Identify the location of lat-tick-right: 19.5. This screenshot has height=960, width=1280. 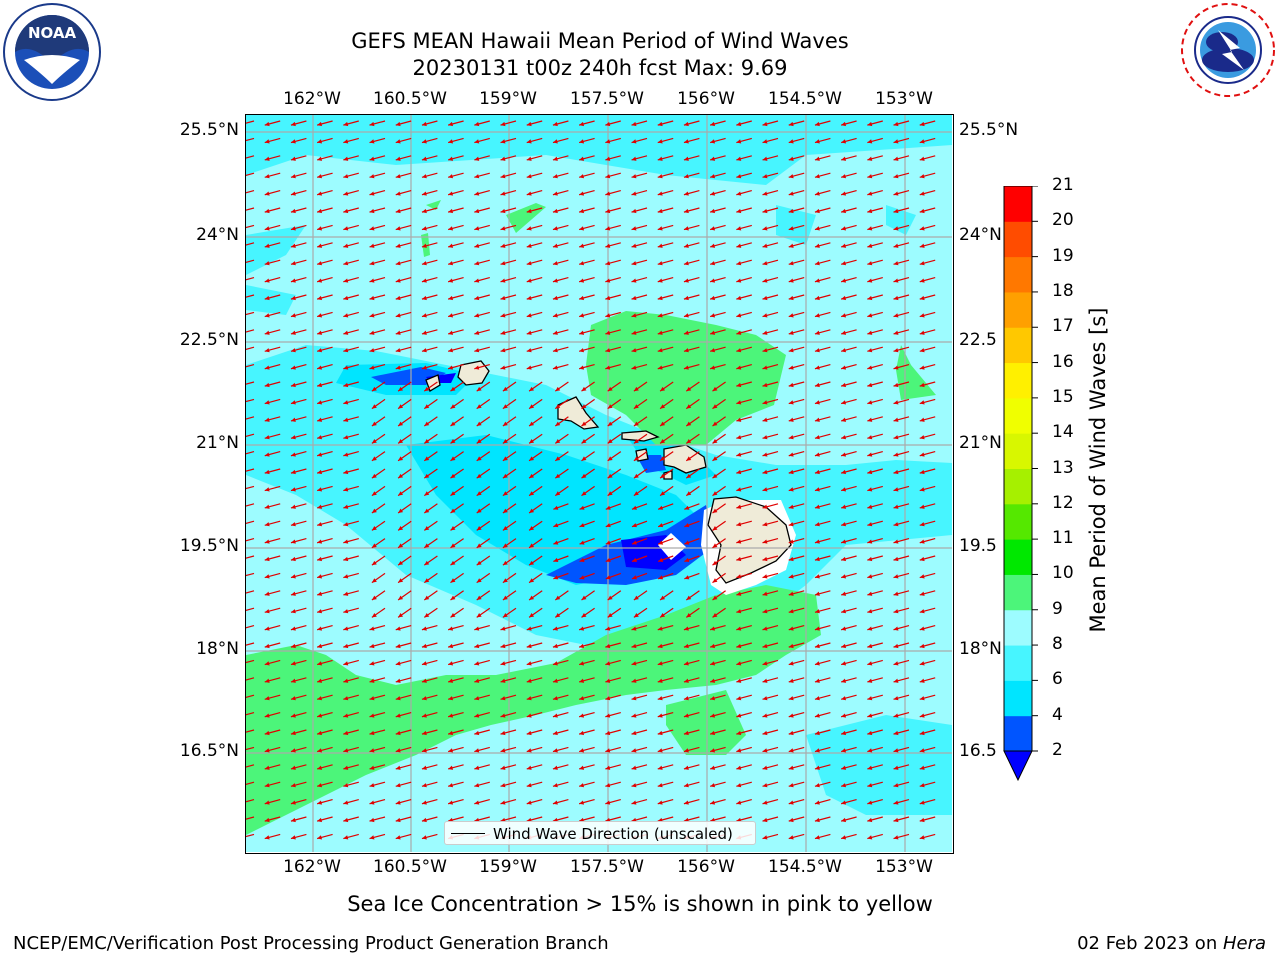
(978, 546).